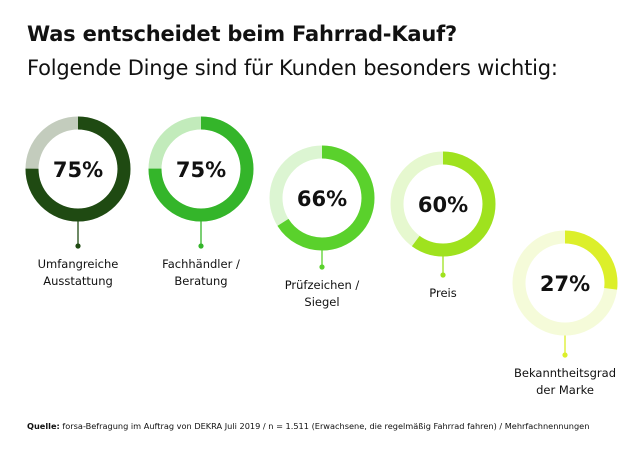 The height and width of the screenshot is (449, 640). I want to click on source-label: Quelle:, so click(43, 426).